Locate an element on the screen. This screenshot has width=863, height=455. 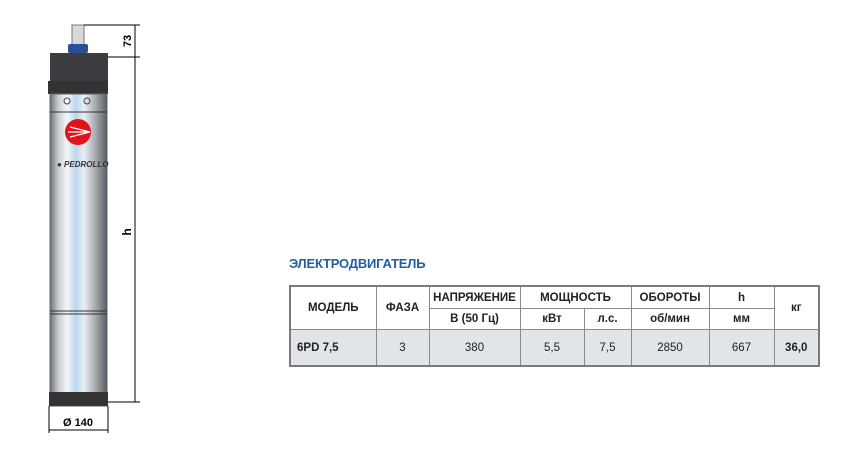
cell-kw: 5,5 is located at coordinates (552, 348).